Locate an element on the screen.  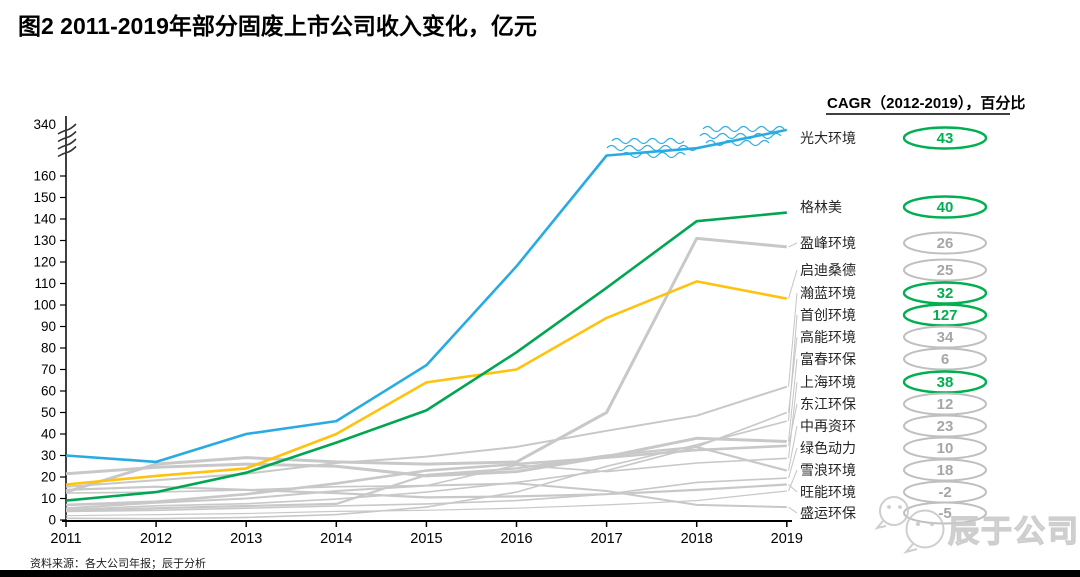
x-tick-label: 2012 is located at coordinates (156, 539).